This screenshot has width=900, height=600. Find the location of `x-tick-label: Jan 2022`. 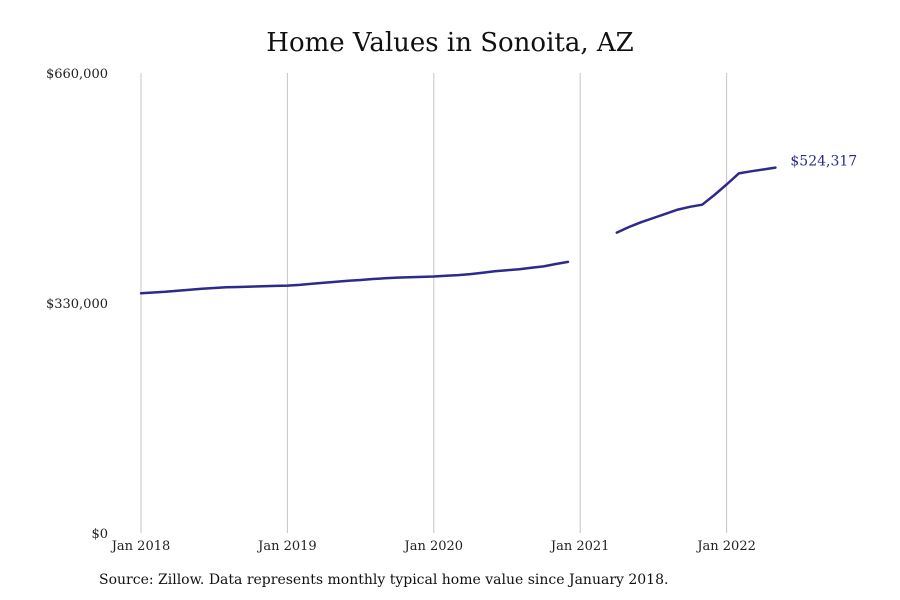

x-tick-label: Jan 2022 is located at coordinates (725, 546).